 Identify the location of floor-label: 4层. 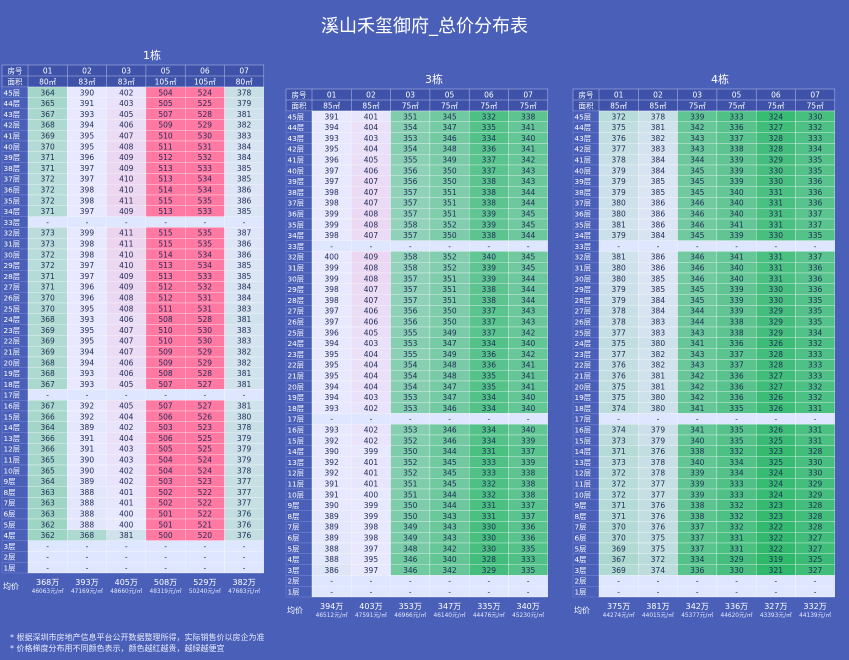
(581, 559).